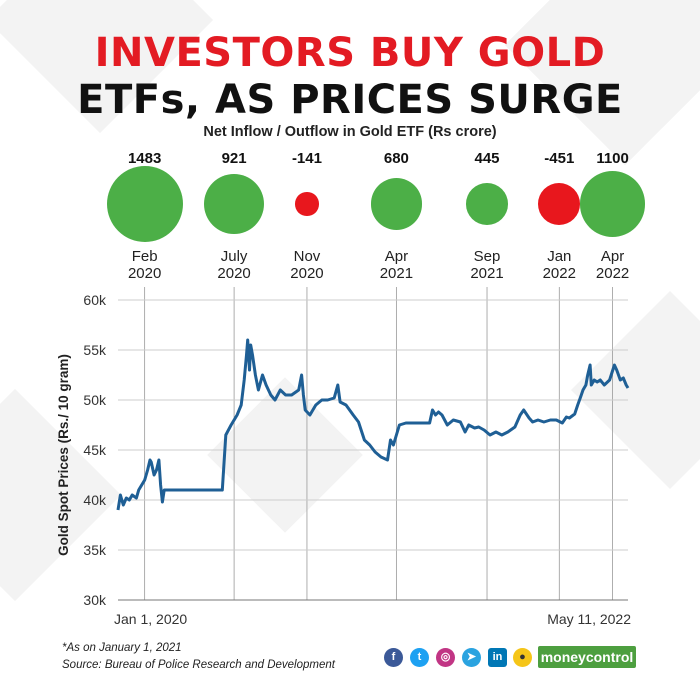  I want to click on x-tick-label-start: Jan 1, 2020, so click(150, 619).